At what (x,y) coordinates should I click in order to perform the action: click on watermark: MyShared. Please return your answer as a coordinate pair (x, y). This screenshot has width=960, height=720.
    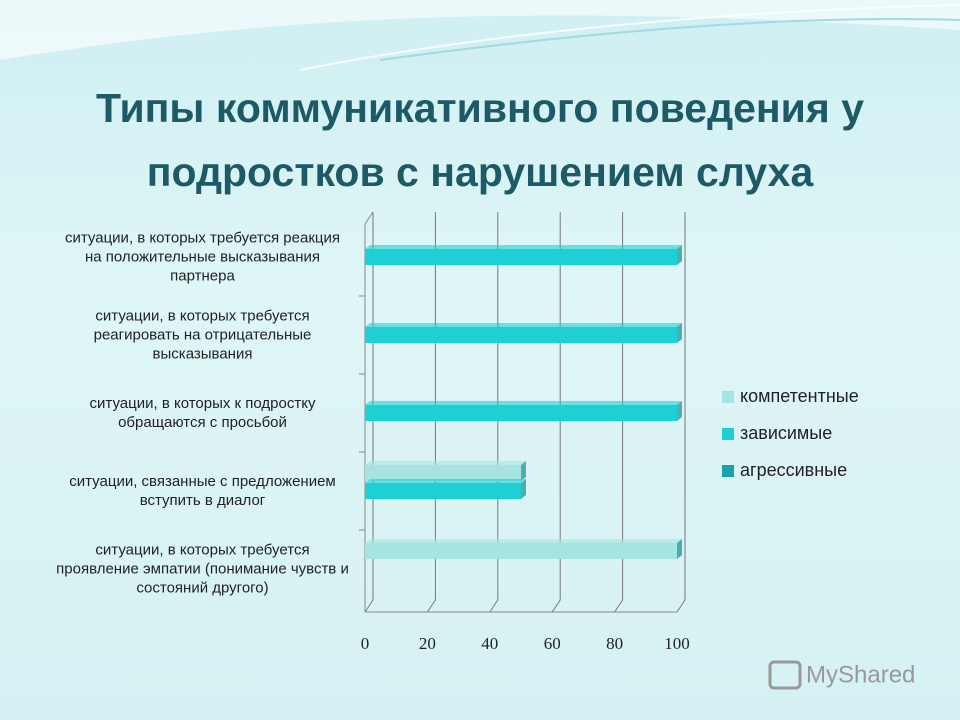
    Looking at the image, I should click on (860, 674).